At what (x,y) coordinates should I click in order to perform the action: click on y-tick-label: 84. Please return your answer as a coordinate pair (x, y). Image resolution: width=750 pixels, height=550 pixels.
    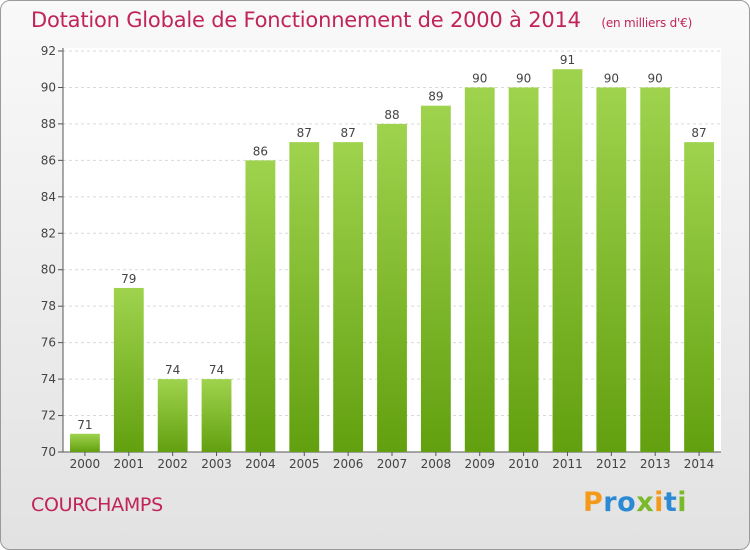
    Looking at the image, I should click on (48, 197).